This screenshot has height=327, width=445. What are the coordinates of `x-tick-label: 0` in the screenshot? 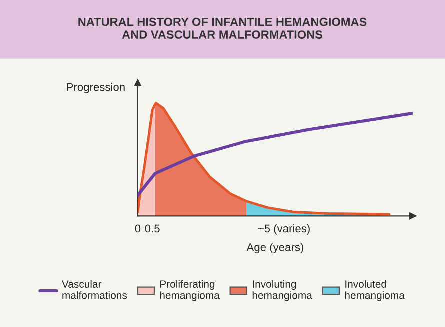 It's located at (138, 228).